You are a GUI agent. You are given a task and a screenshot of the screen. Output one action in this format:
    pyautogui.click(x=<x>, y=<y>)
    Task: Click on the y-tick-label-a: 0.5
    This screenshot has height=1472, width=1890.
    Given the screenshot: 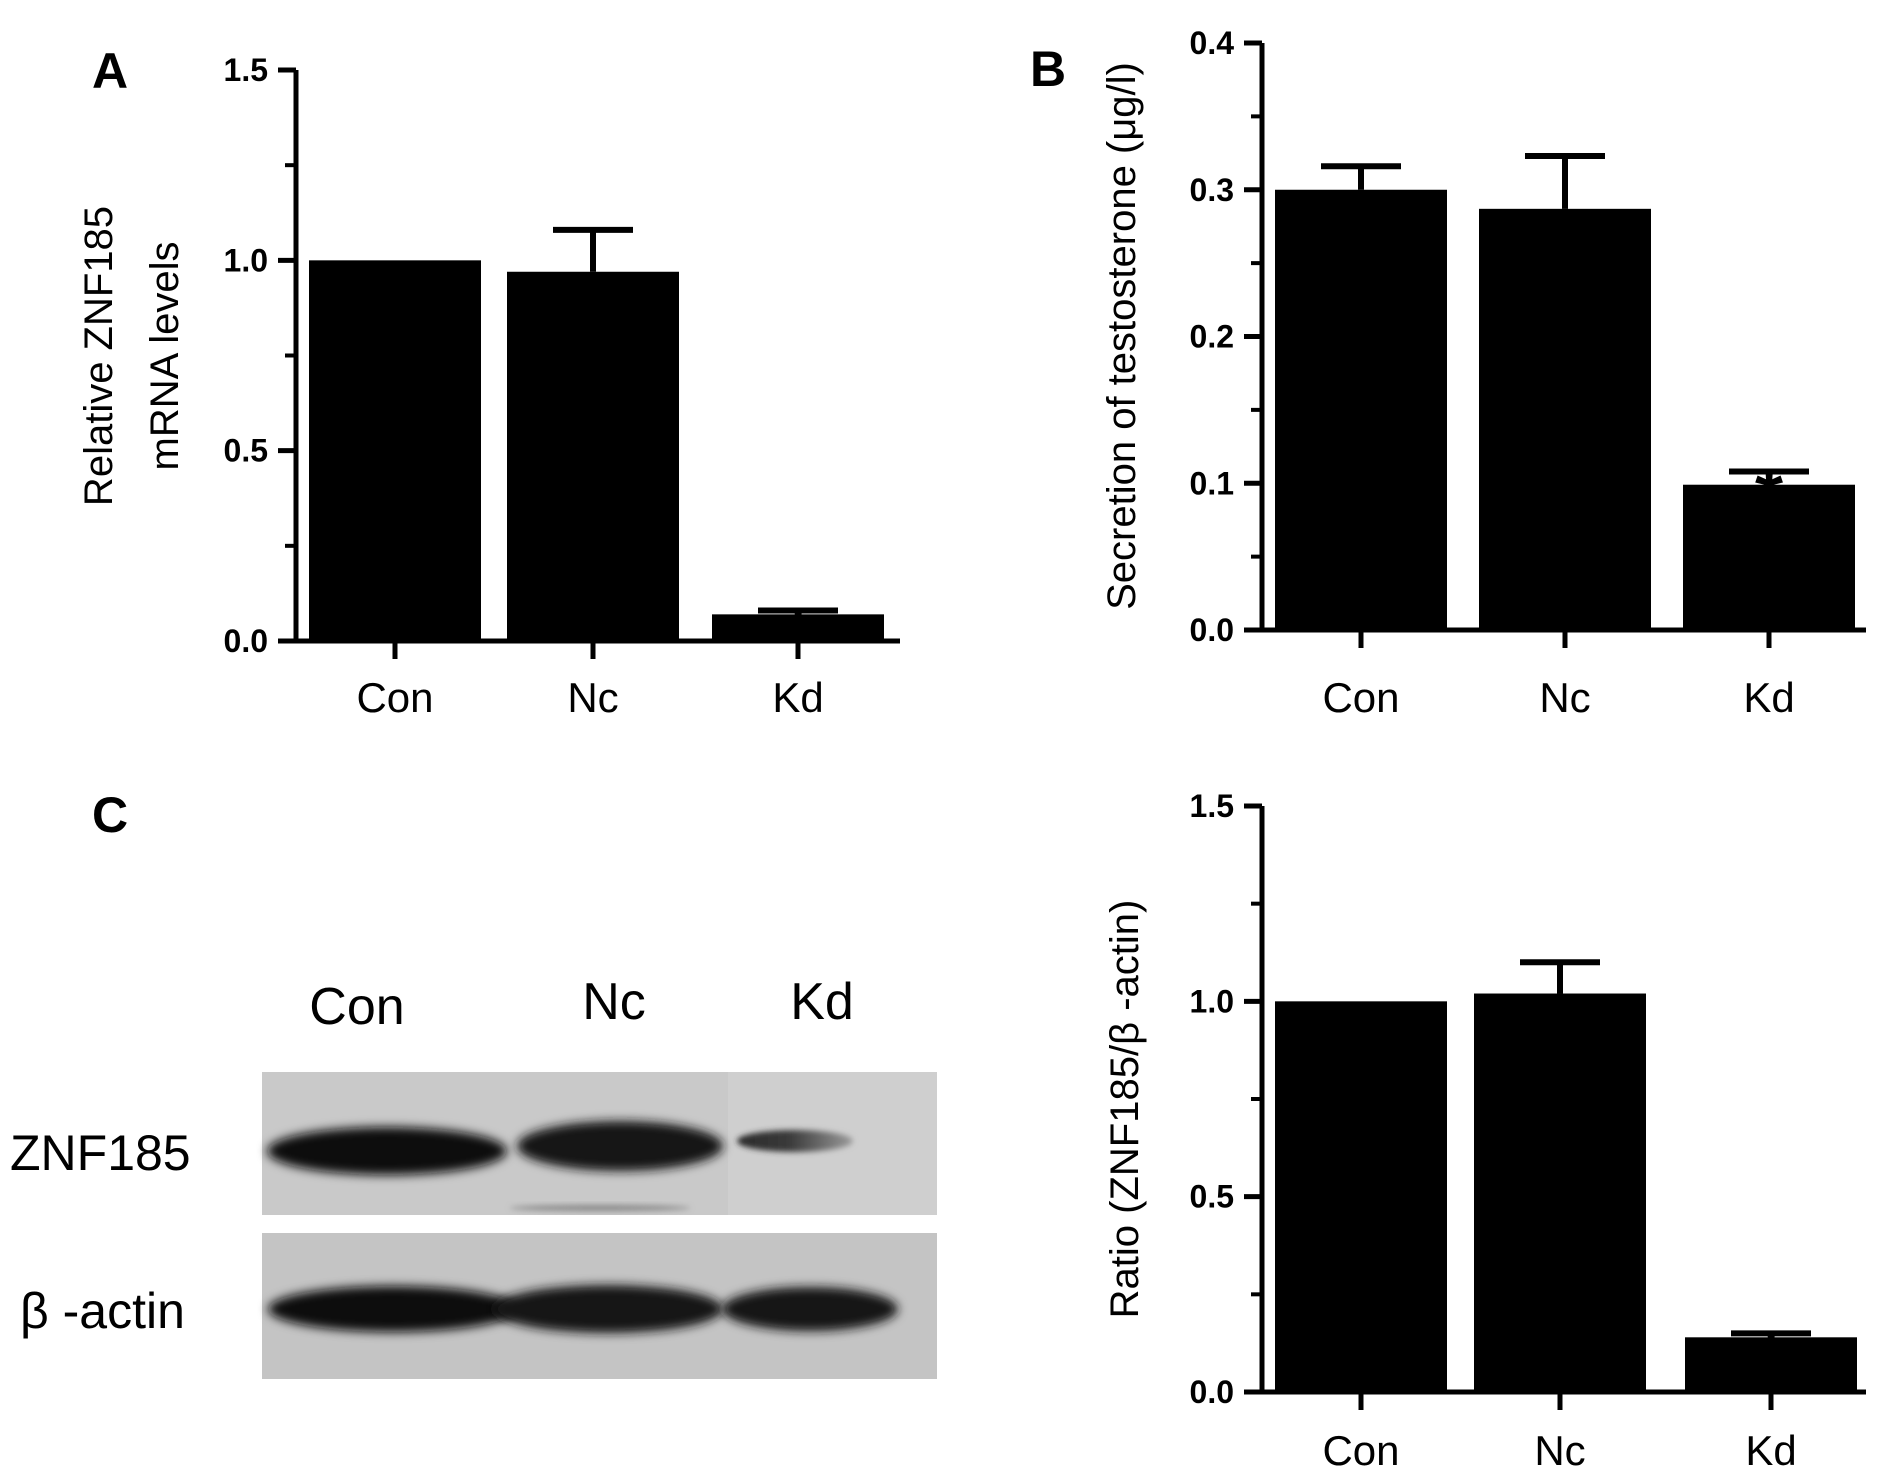 What is the action you would take?
    pyautogui.click(x=246, y=451)
    